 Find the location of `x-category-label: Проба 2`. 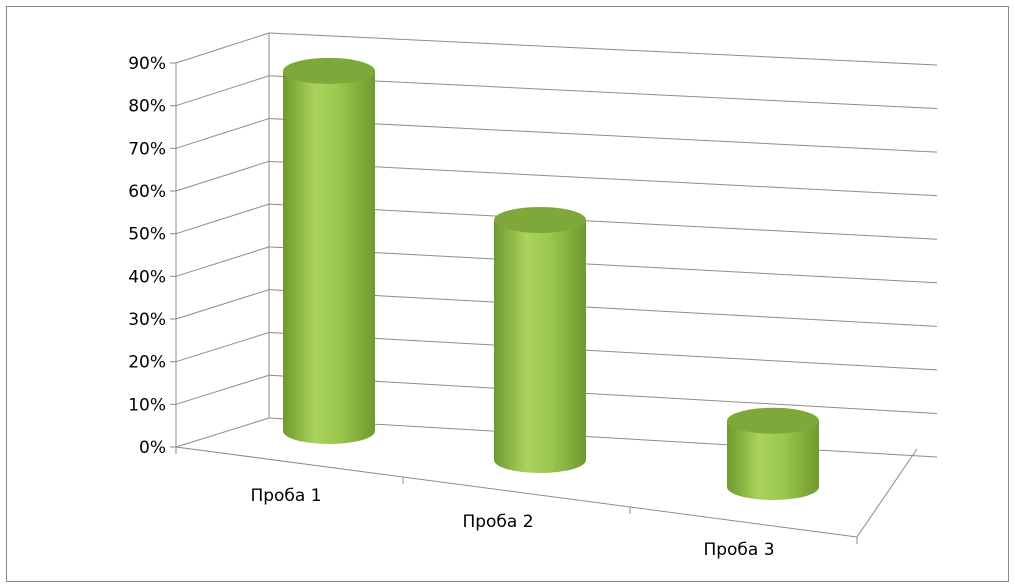

x-category-label: Проба 2 is located at coordinates (497, 522).